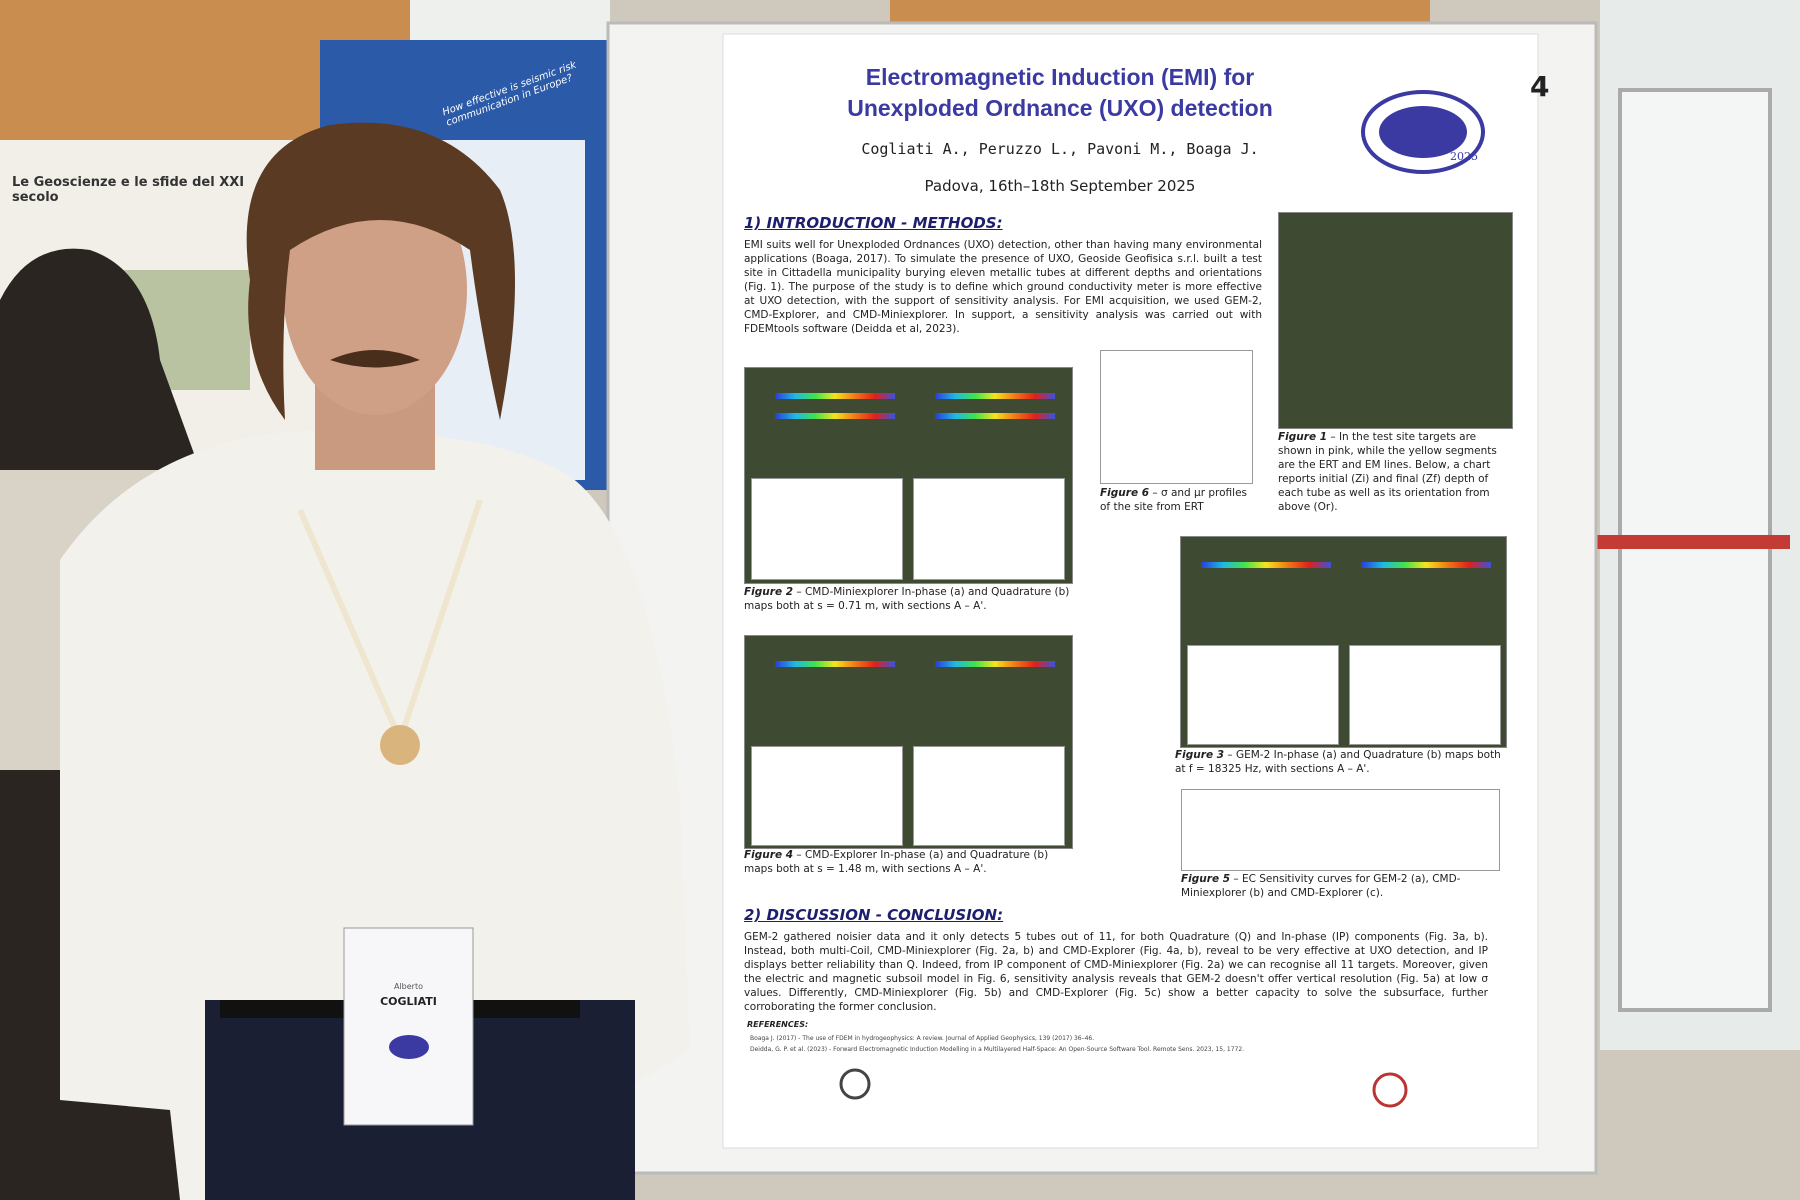  What do you see at coordinates (400, 745) in the screenshot?
I see `lanyard-toggle` at bounding box center [400, 745].